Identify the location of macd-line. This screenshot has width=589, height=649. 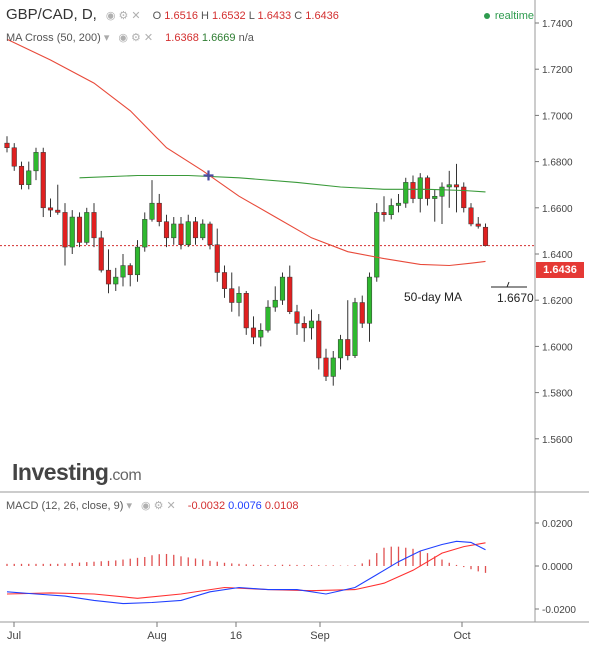
(246, 572).